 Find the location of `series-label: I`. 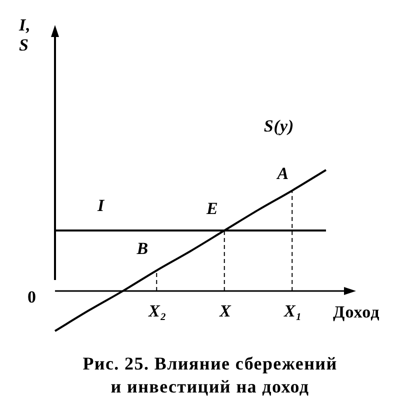

series-label: I is located at coordinates (101, 205).